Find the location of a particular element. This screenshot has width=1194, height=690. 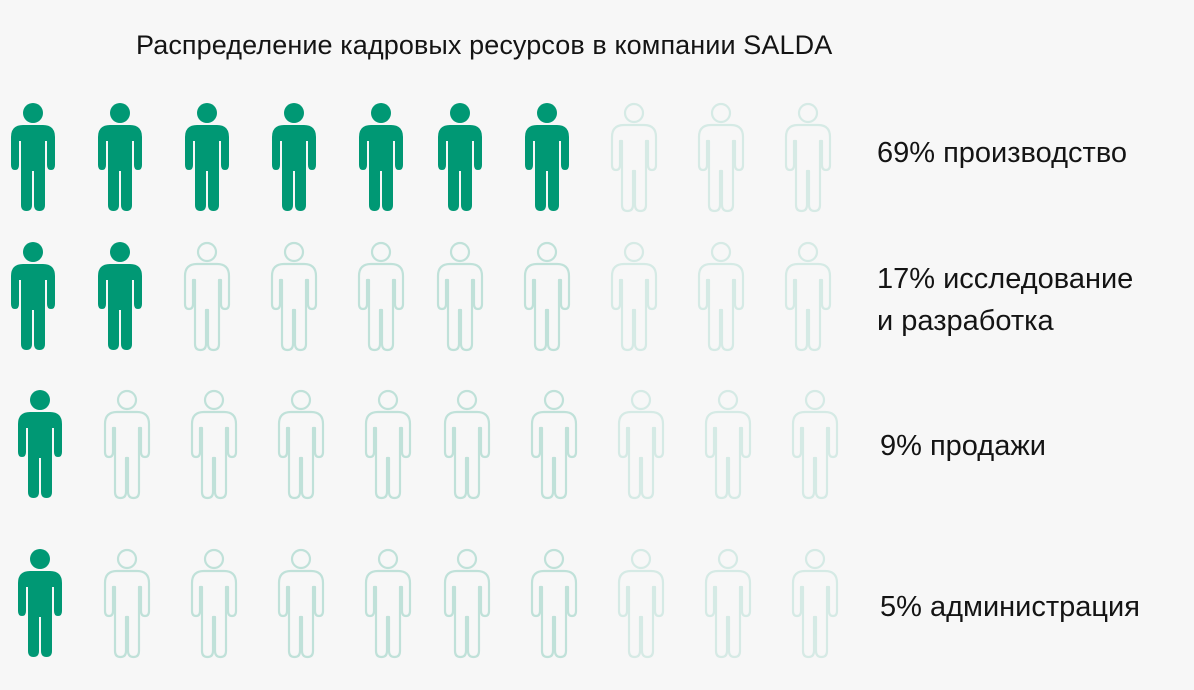

row-label-line: 9% продажи is located at coordinates (963, 446).